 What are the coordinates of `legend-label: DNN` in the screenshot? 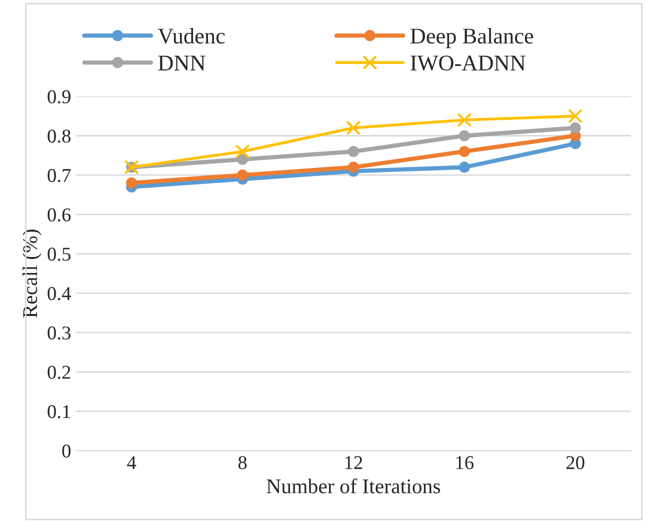 It's located at (182, 63).